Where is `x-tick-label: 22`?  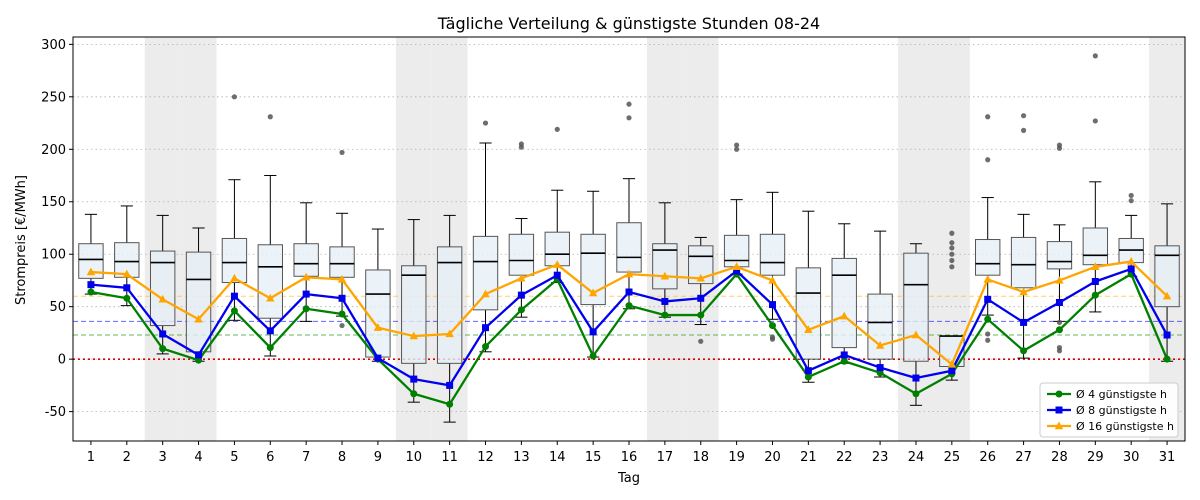
x-tick-label: 22 is located at coordinates (844, 457).